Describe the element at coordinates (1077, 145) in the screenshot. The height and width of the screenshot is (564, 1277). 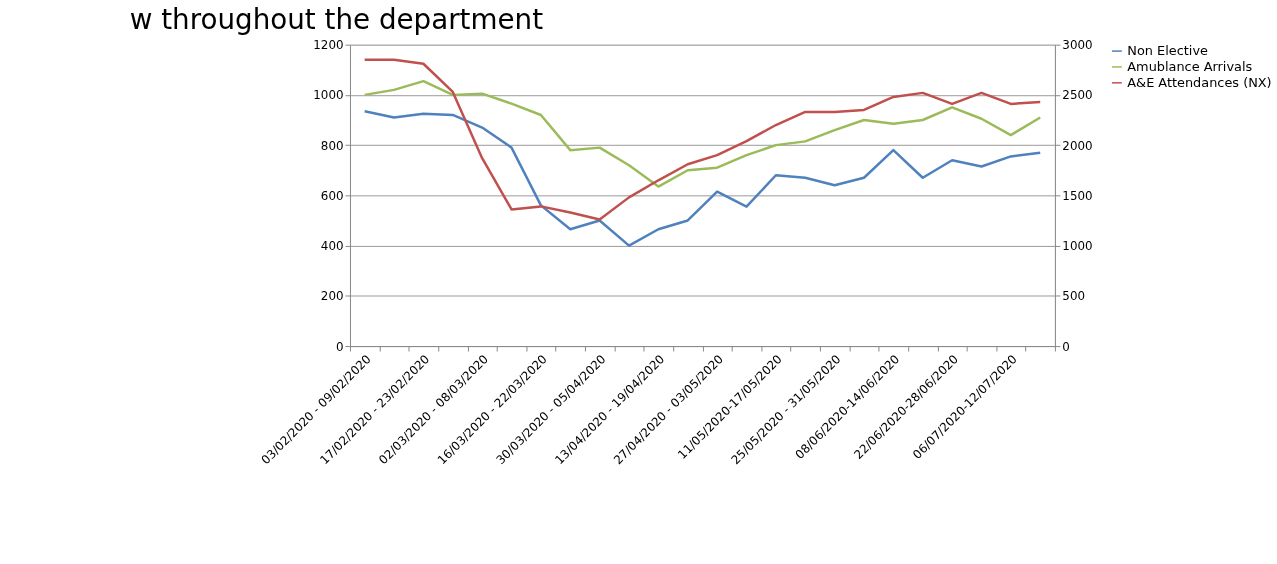
I see `y2-tick-label: 2000` at that location.